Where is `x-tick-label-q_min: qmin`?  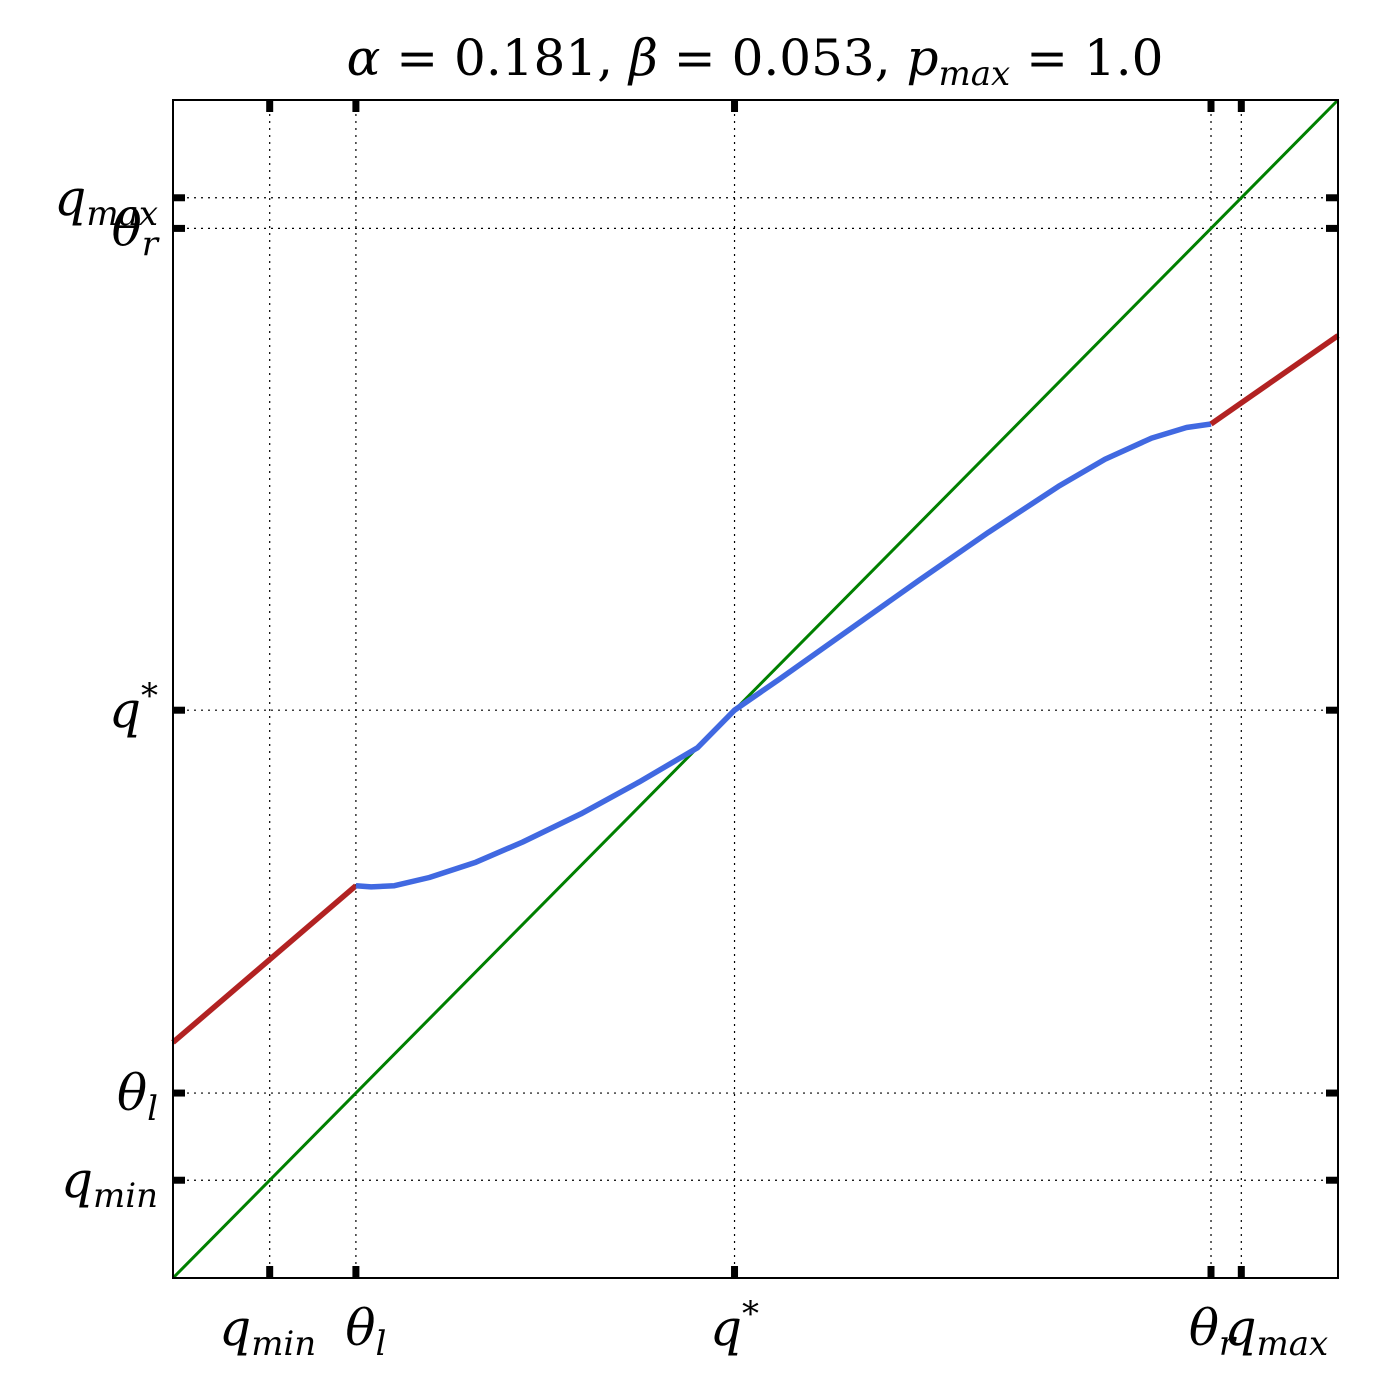 x-tick-label-q_min: qmin is located at coordinates (267, 1331).